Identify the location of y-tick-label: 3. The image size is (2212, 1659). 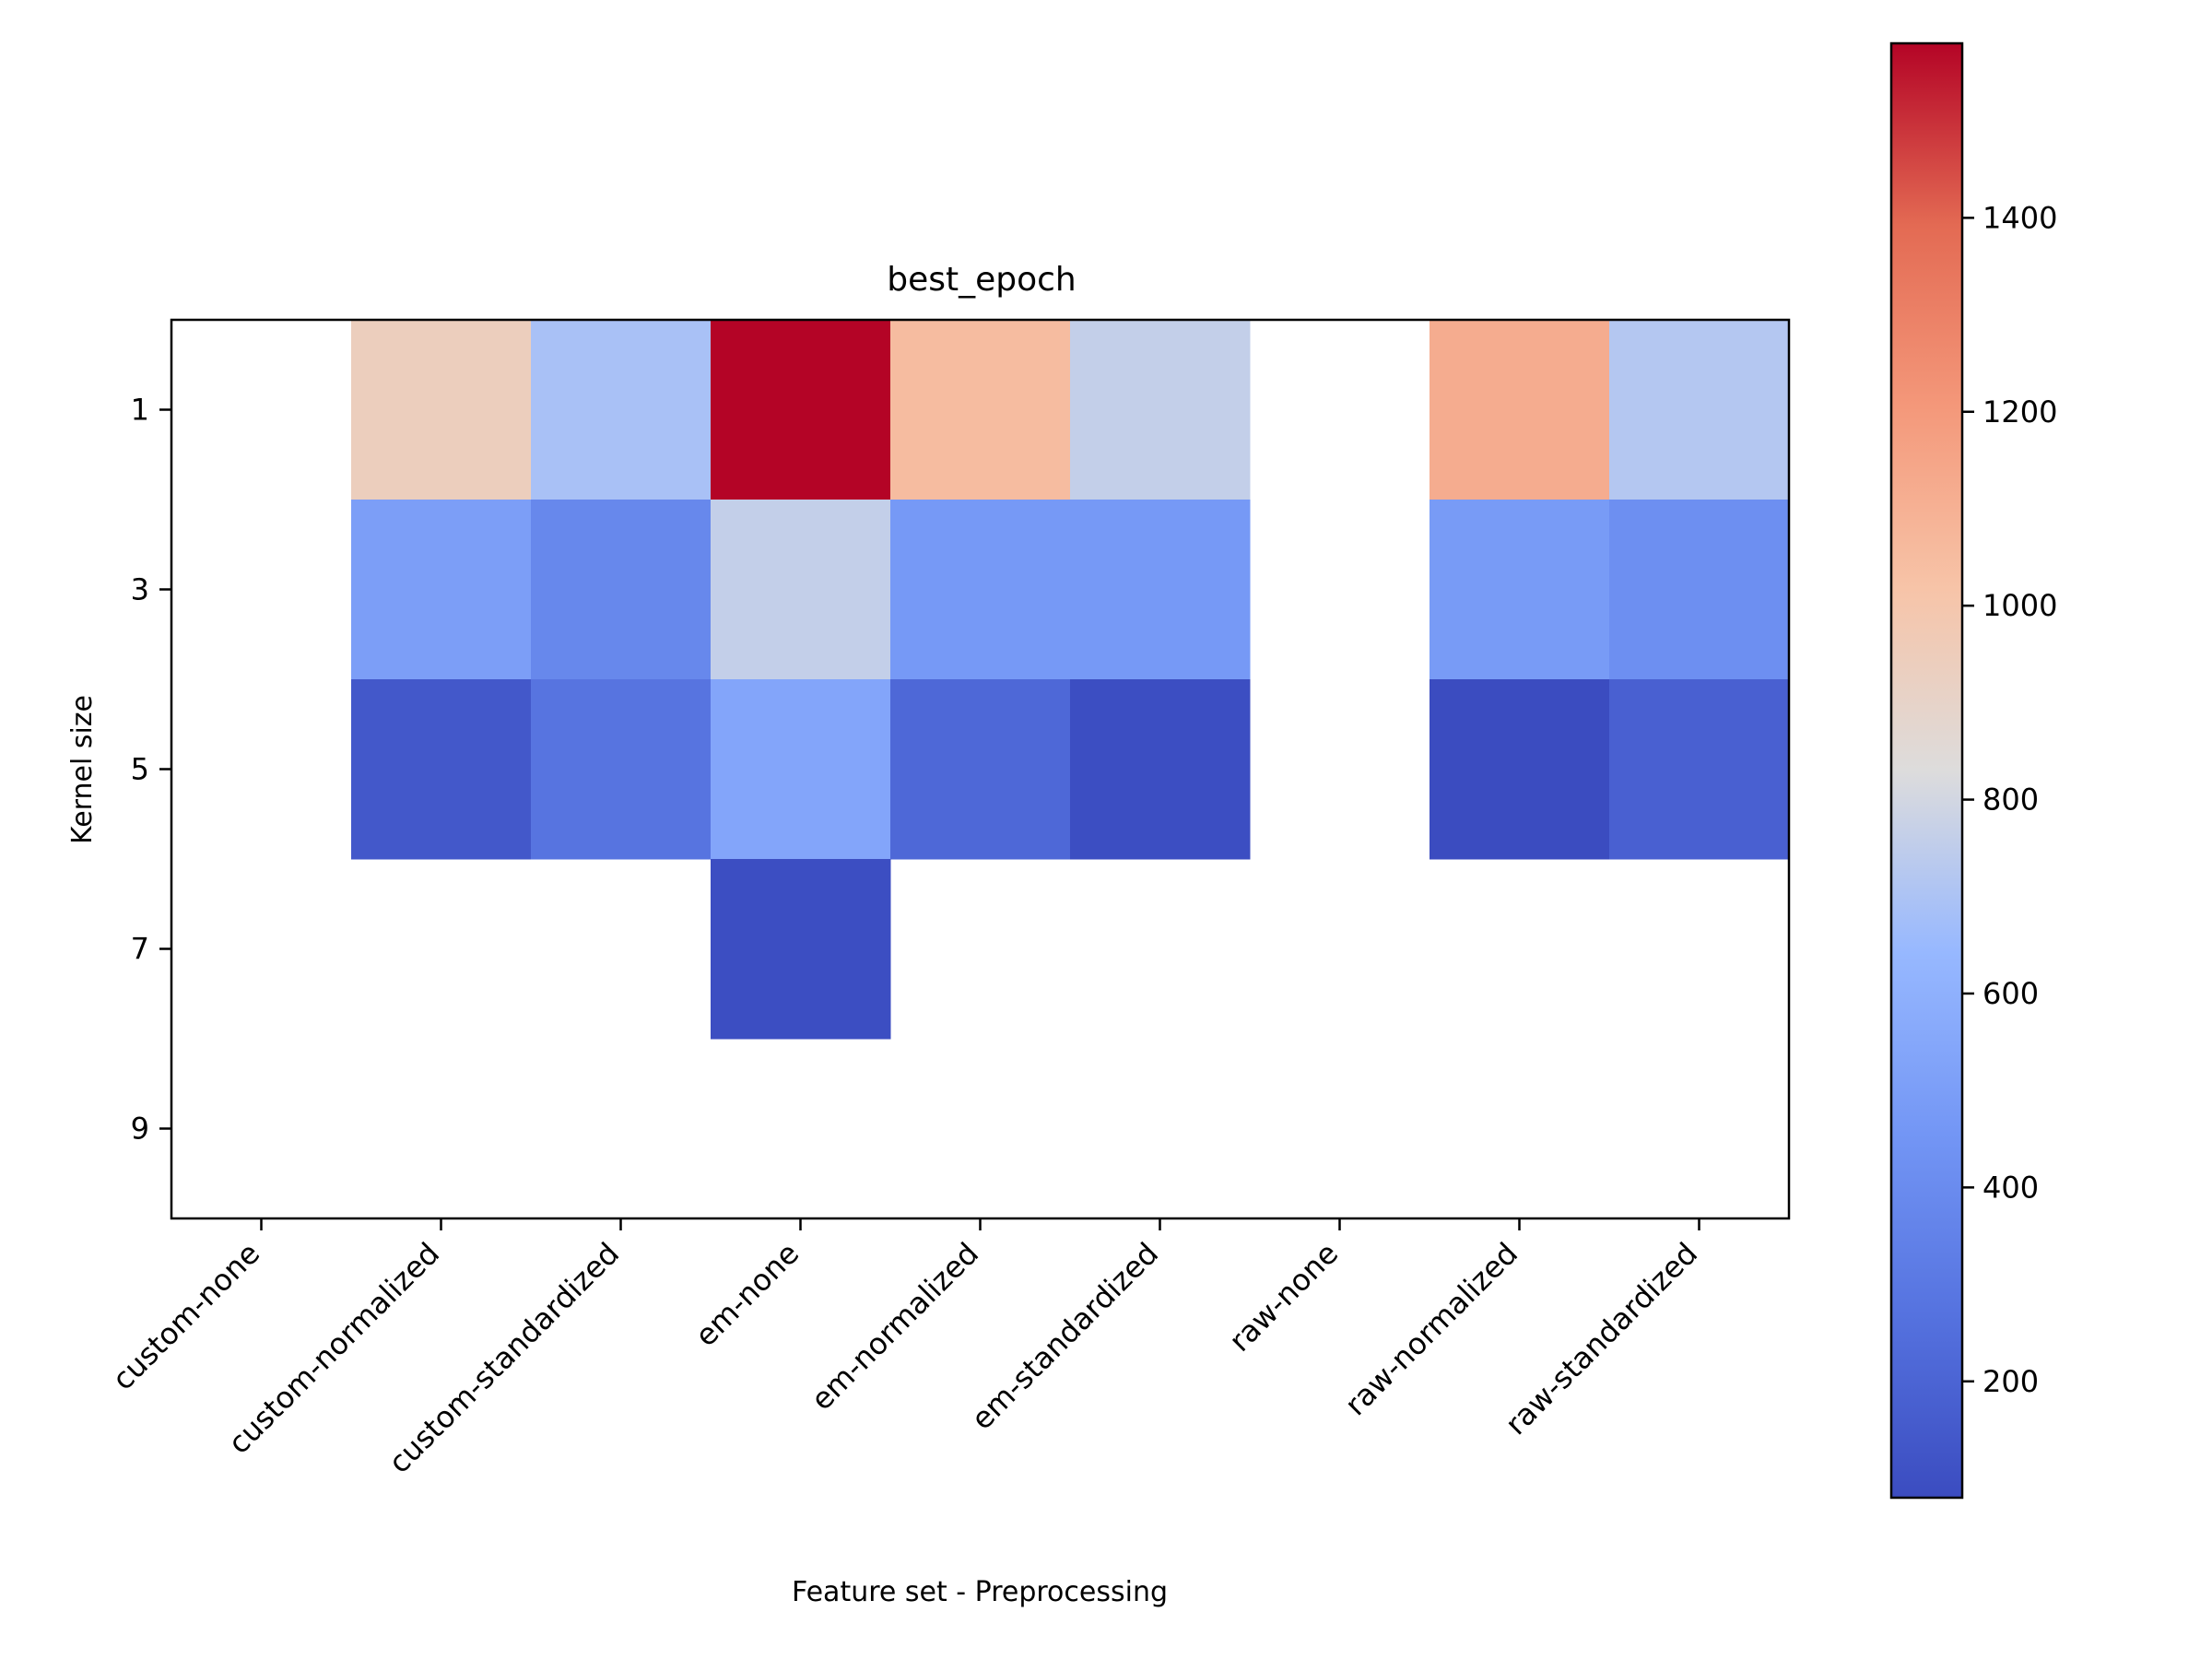
(140, 589).